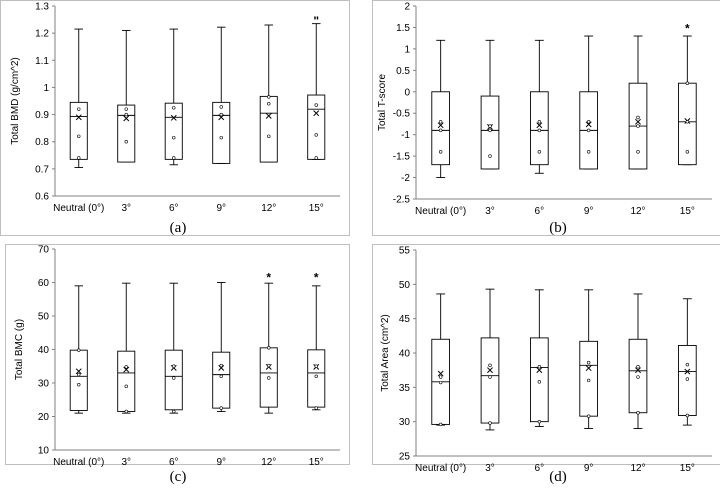 The height and width of the screenshot is (491, 720). Describe the element at coordinates (405, 388) in the screenshot. I see `y-tick-label: 35` at that location.